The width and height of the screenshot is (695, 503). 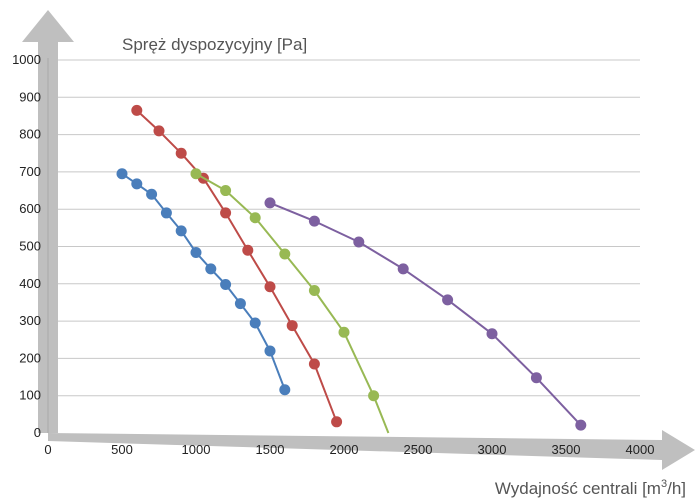 I want to click on x-axis-title-sup: 3, so click(x=664, y=484).